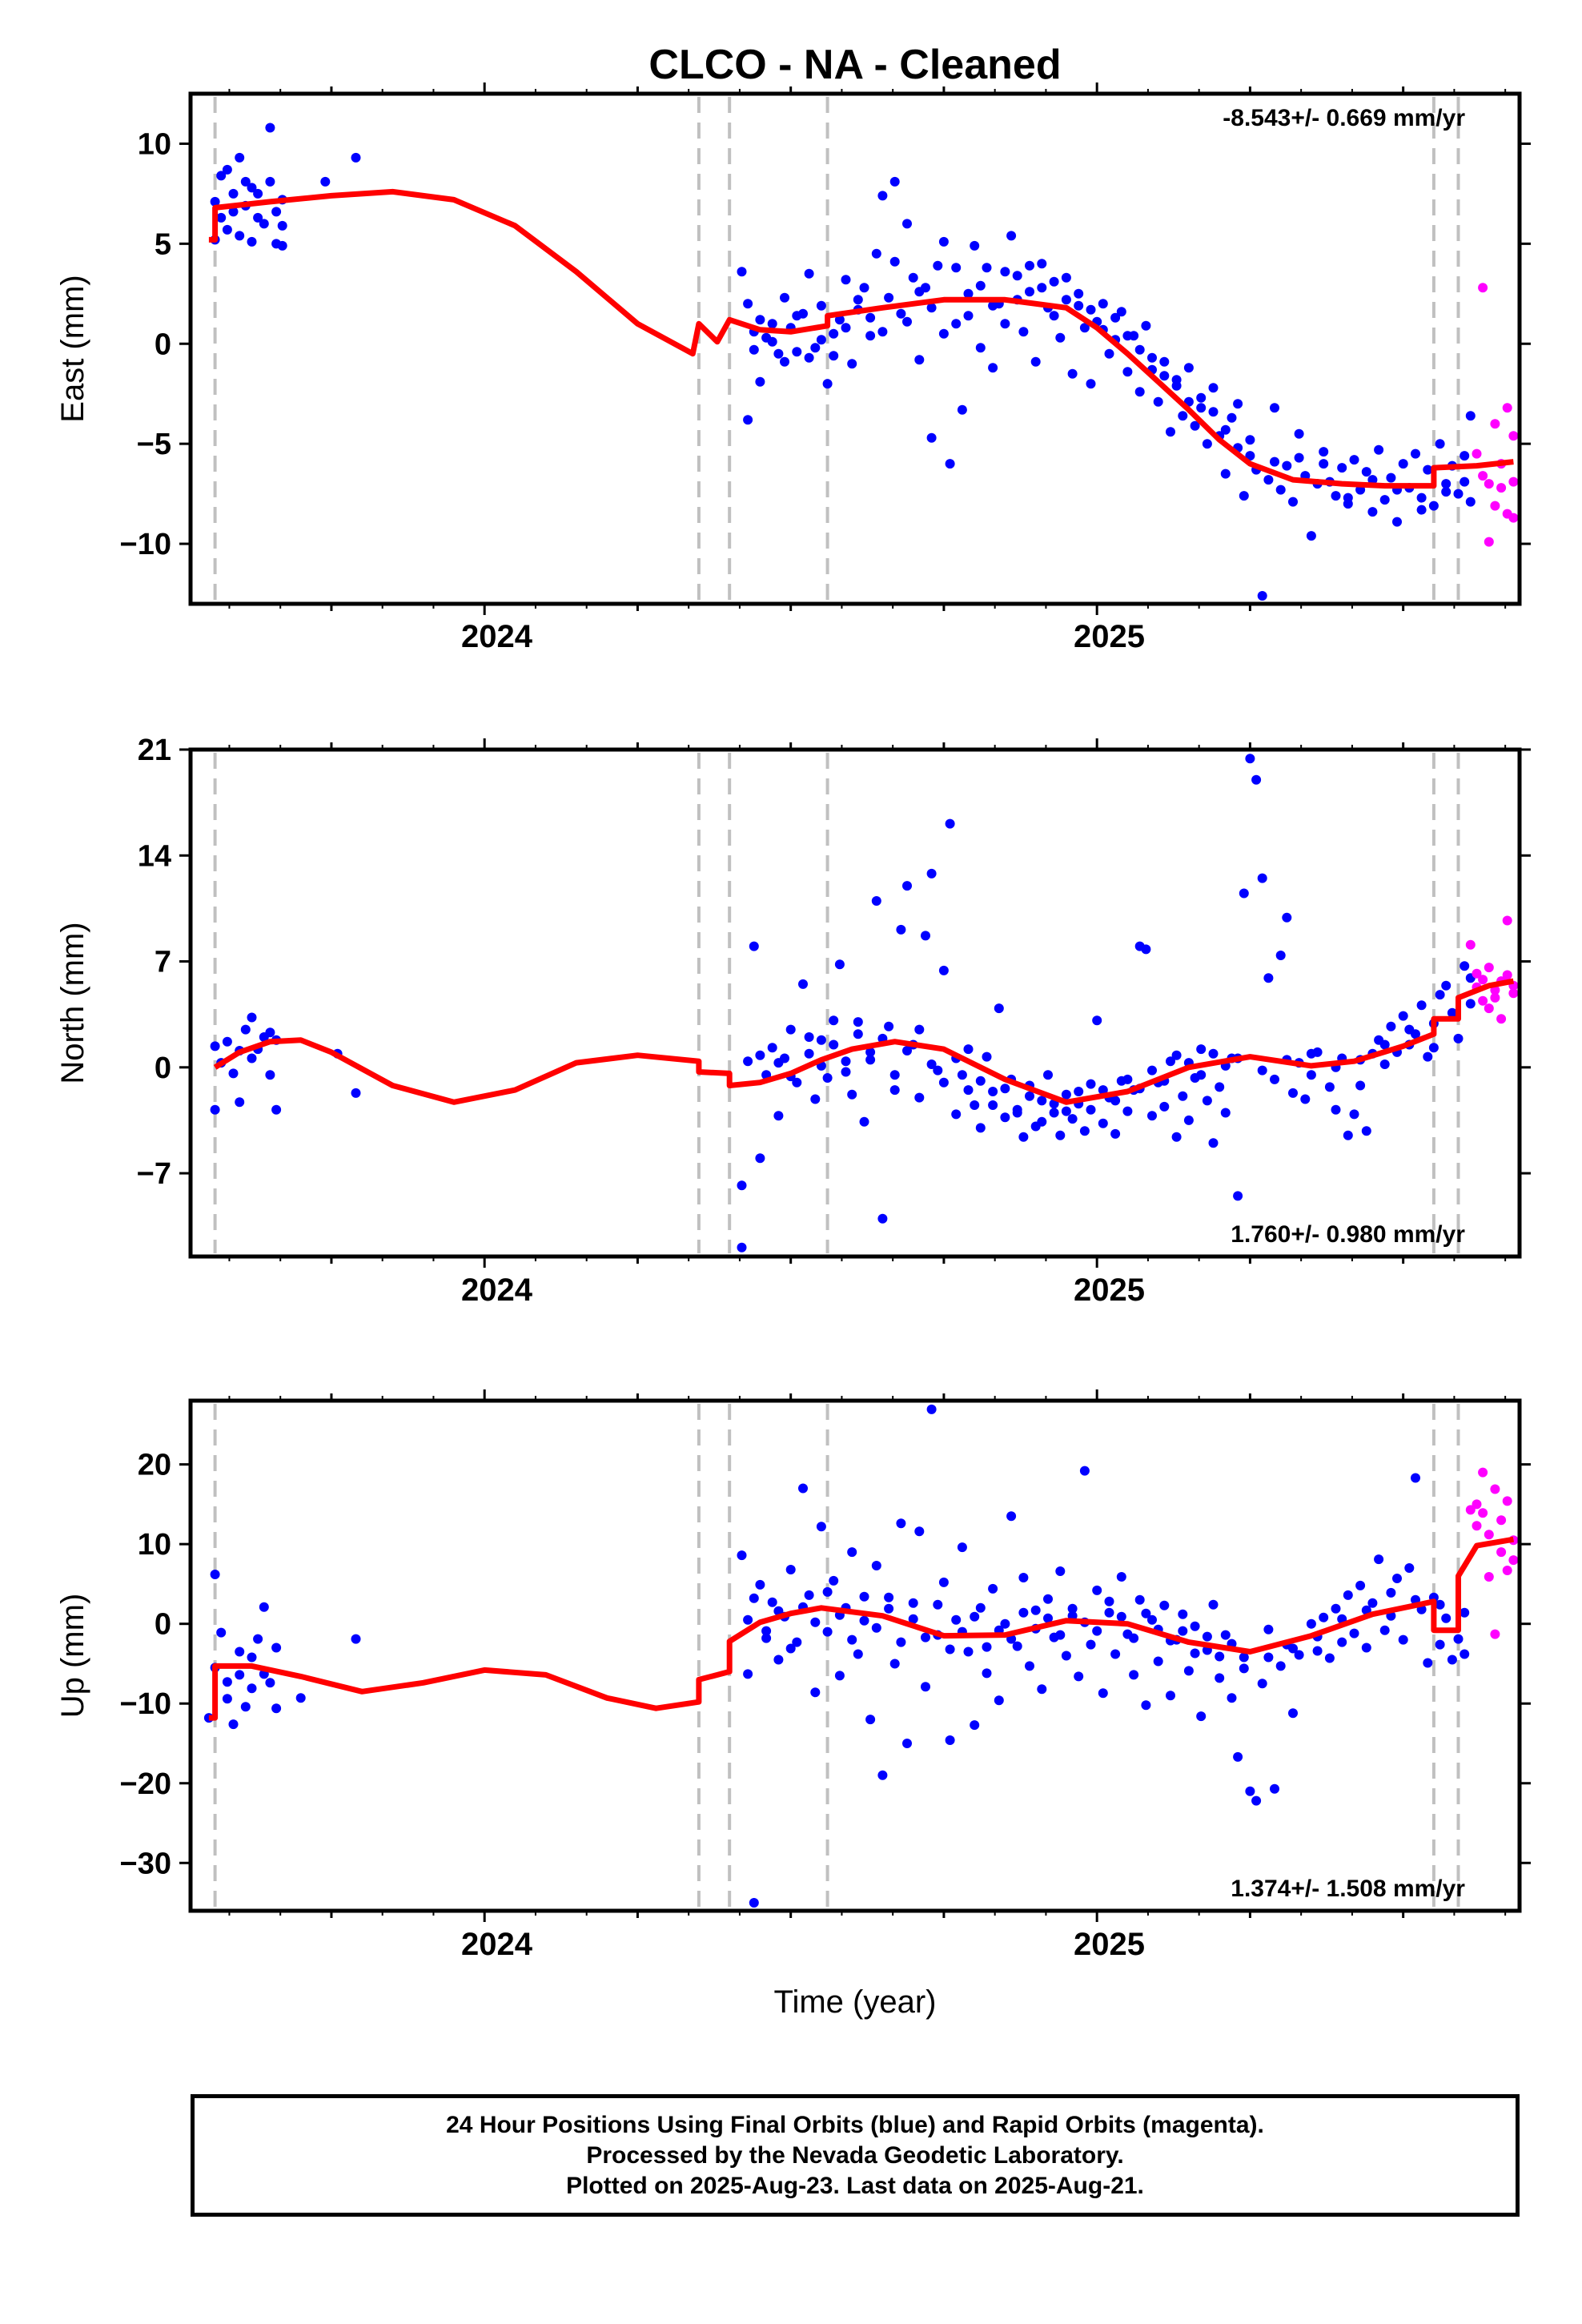 This screenshot has width=1582, height=2324. Describe the element at coordinates (1110, 1290) in the screenshot. I see `north-x-tick-label: 2025` at that location.